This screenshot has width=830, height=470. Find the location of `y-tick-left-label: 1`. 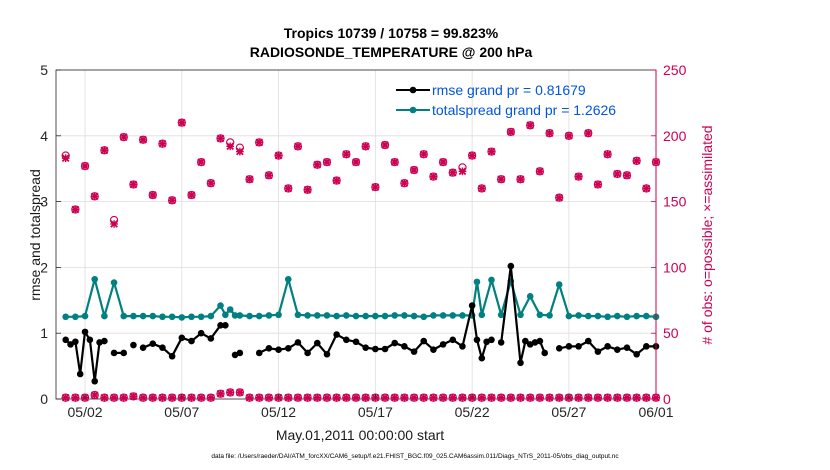

y-tick-left-label: 1 is located at coordinates (44, 333).